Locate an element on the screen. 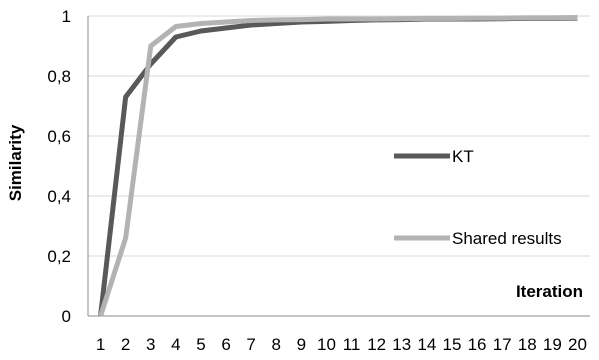 The width and height of the screenshot is (599, 360). legend-label: KT is located at coordinates (463, 156).